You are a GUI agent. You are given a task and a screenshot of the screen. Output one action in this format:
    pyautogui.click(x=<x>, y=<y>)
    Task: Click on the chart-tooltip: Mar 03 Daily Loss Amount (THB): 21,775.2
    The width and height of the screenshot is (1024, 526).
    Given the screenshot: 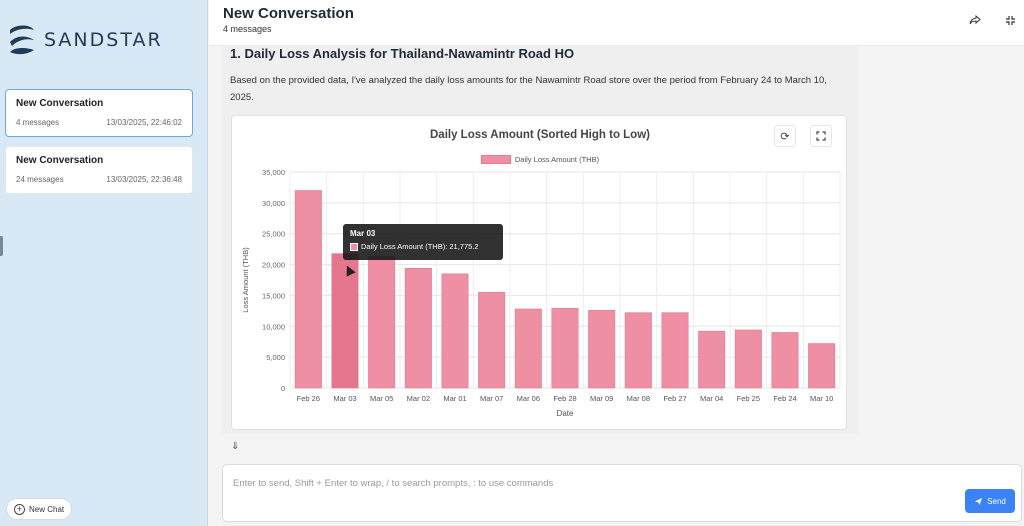 What is the action you would take?
    pyautogui.click(x=423, y=242)
    